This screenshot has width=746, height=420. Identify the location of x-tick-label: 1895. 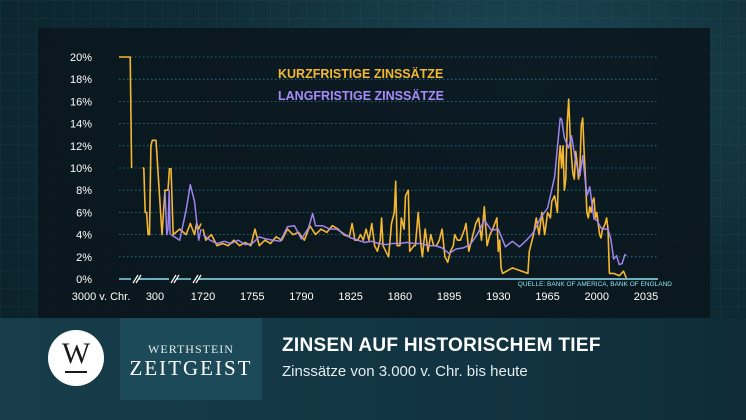
(449, 297).